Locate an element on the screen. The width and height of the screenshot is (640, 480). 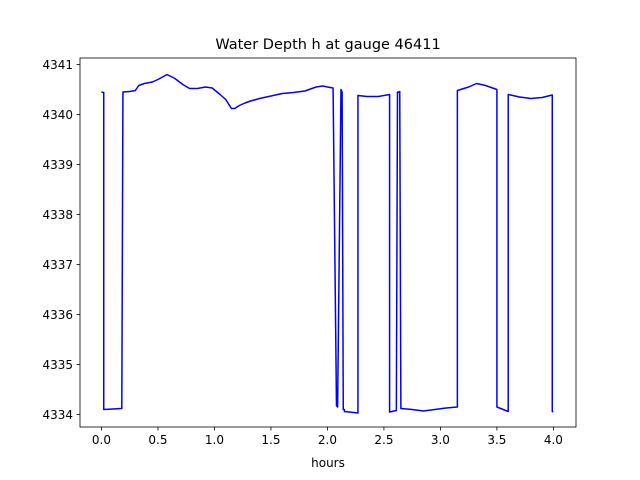
x-tick-label: 0.5 is located at coordinates (157, 440).